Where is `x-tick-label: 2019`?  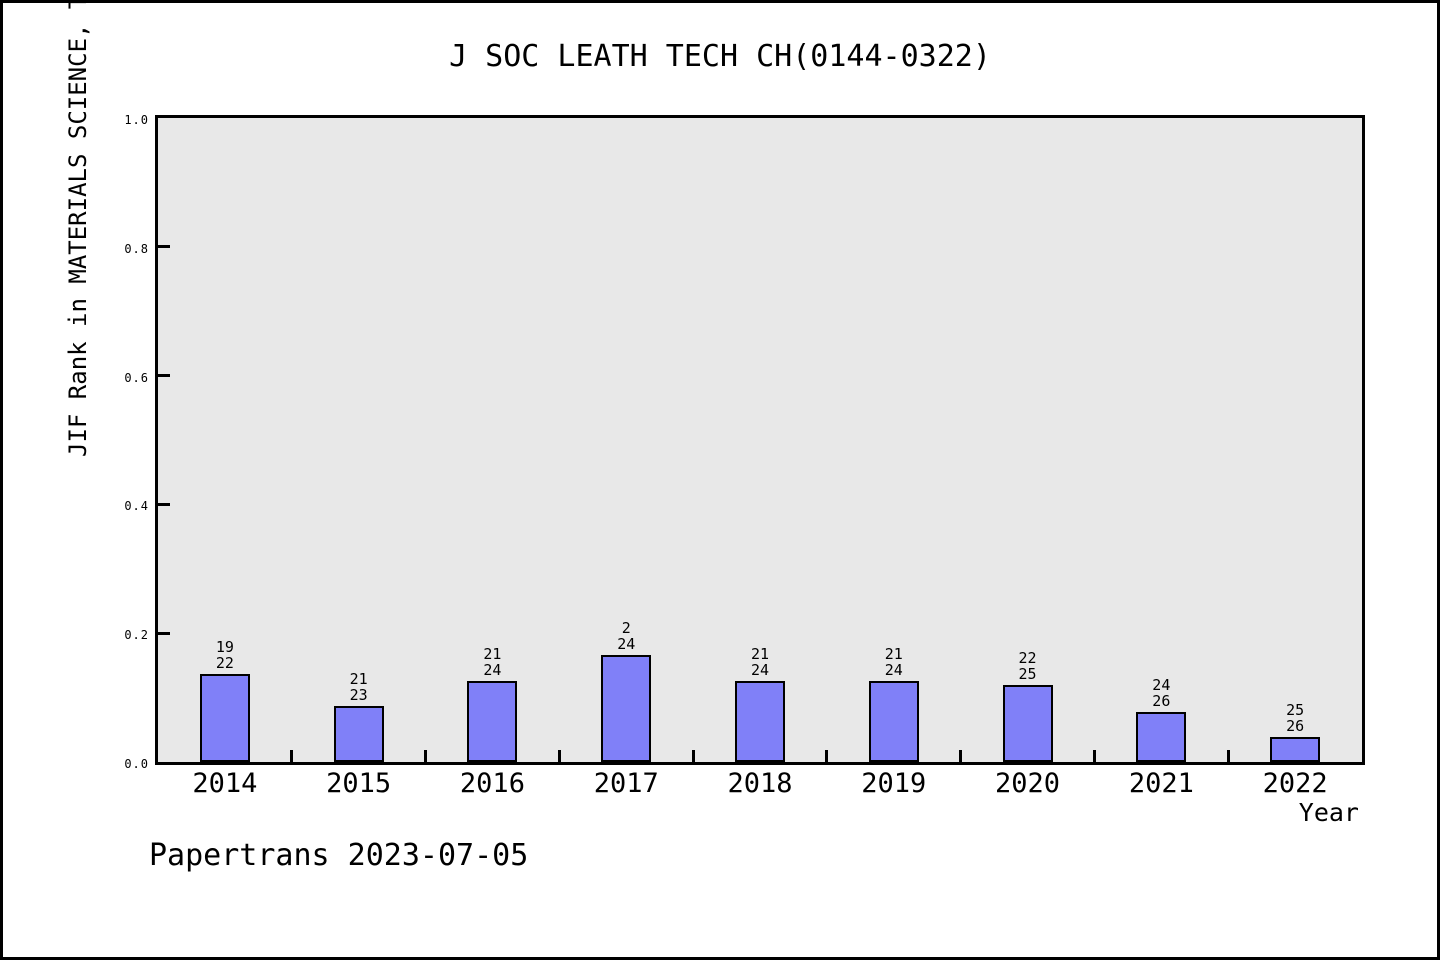 x-tick-label: 2019 is located at coordinates (894, 783).